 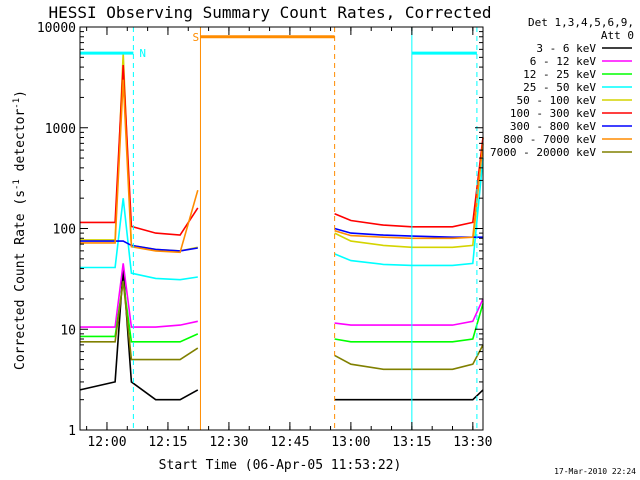 I want to click on legend-label: 800 - 7000 keV, so click(x=549, y=139).